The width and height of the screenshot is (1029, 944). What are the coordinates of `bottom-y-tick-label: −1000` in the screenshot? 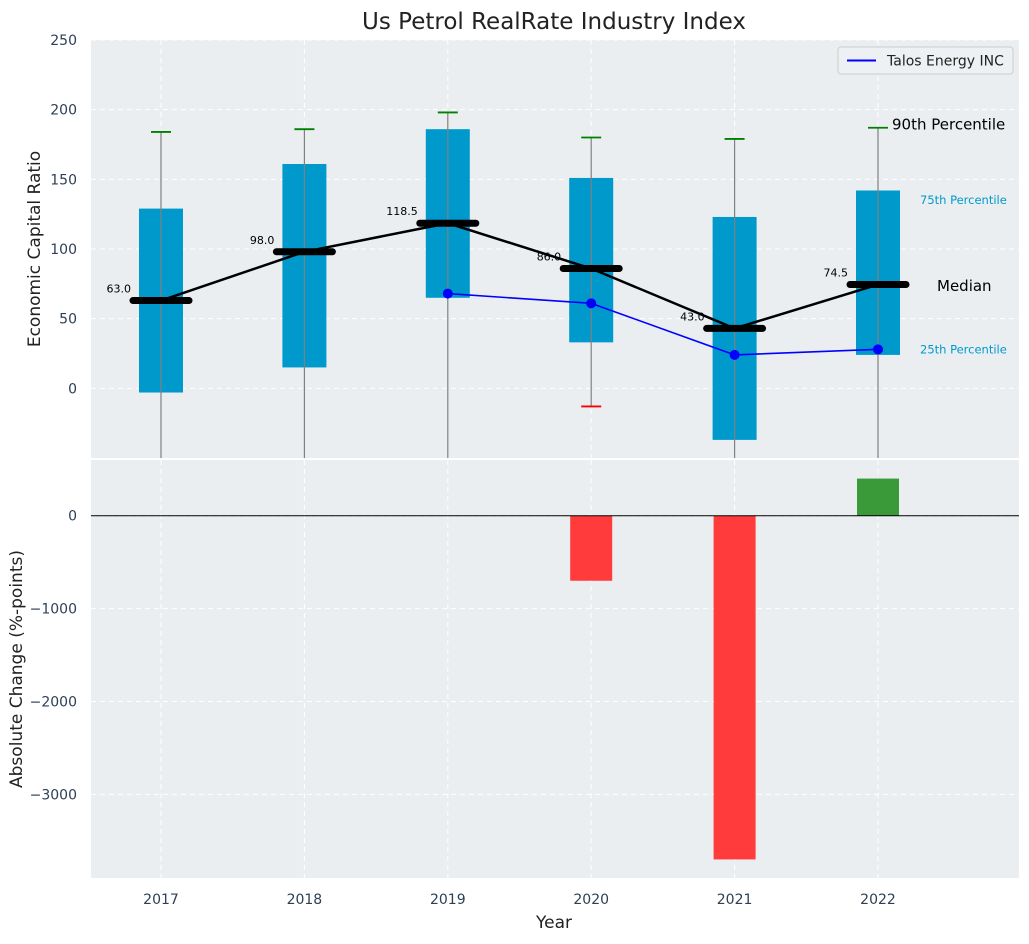 It's located at (53, 610).